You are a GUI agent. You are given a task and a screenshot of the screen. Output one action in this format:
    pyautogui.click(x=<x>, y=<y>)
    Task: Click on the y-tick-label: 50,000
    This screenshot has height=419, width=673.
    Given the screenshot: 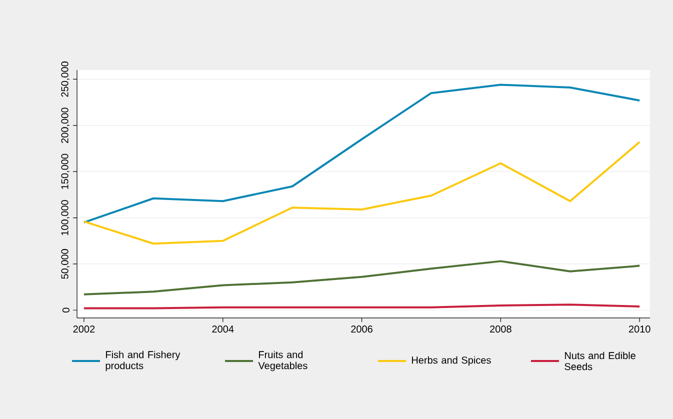 What is the action you would take?
    pyautogui.click(x=65, y=264)
    